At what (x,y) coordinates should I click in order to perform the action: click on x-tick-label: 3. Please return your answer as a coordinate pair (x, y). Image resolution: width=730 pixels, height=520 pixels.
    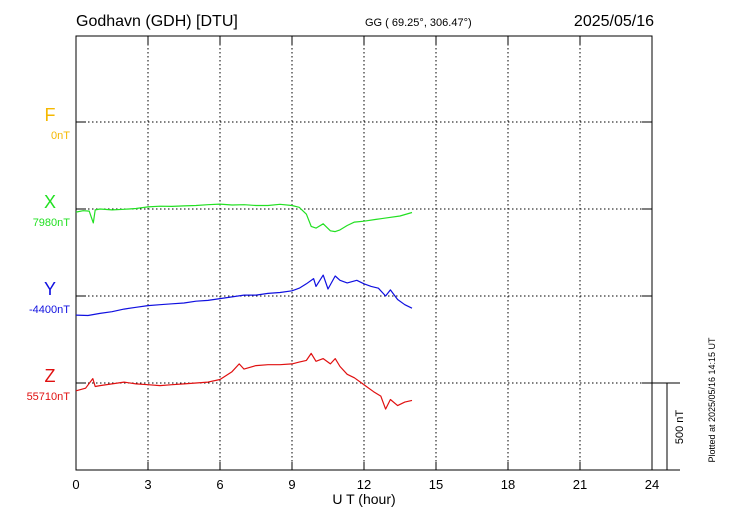
    Looking at the image, I should click on (147, 484).